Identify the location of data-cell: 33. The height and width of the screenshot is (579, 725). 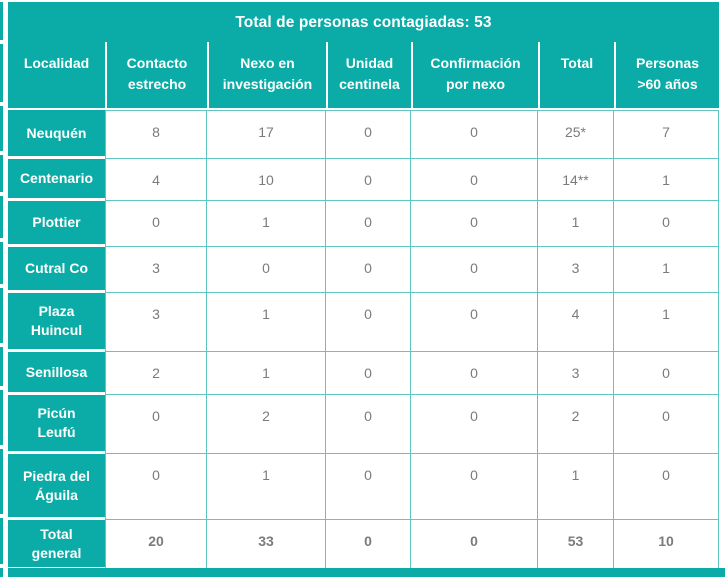
(266, 545).